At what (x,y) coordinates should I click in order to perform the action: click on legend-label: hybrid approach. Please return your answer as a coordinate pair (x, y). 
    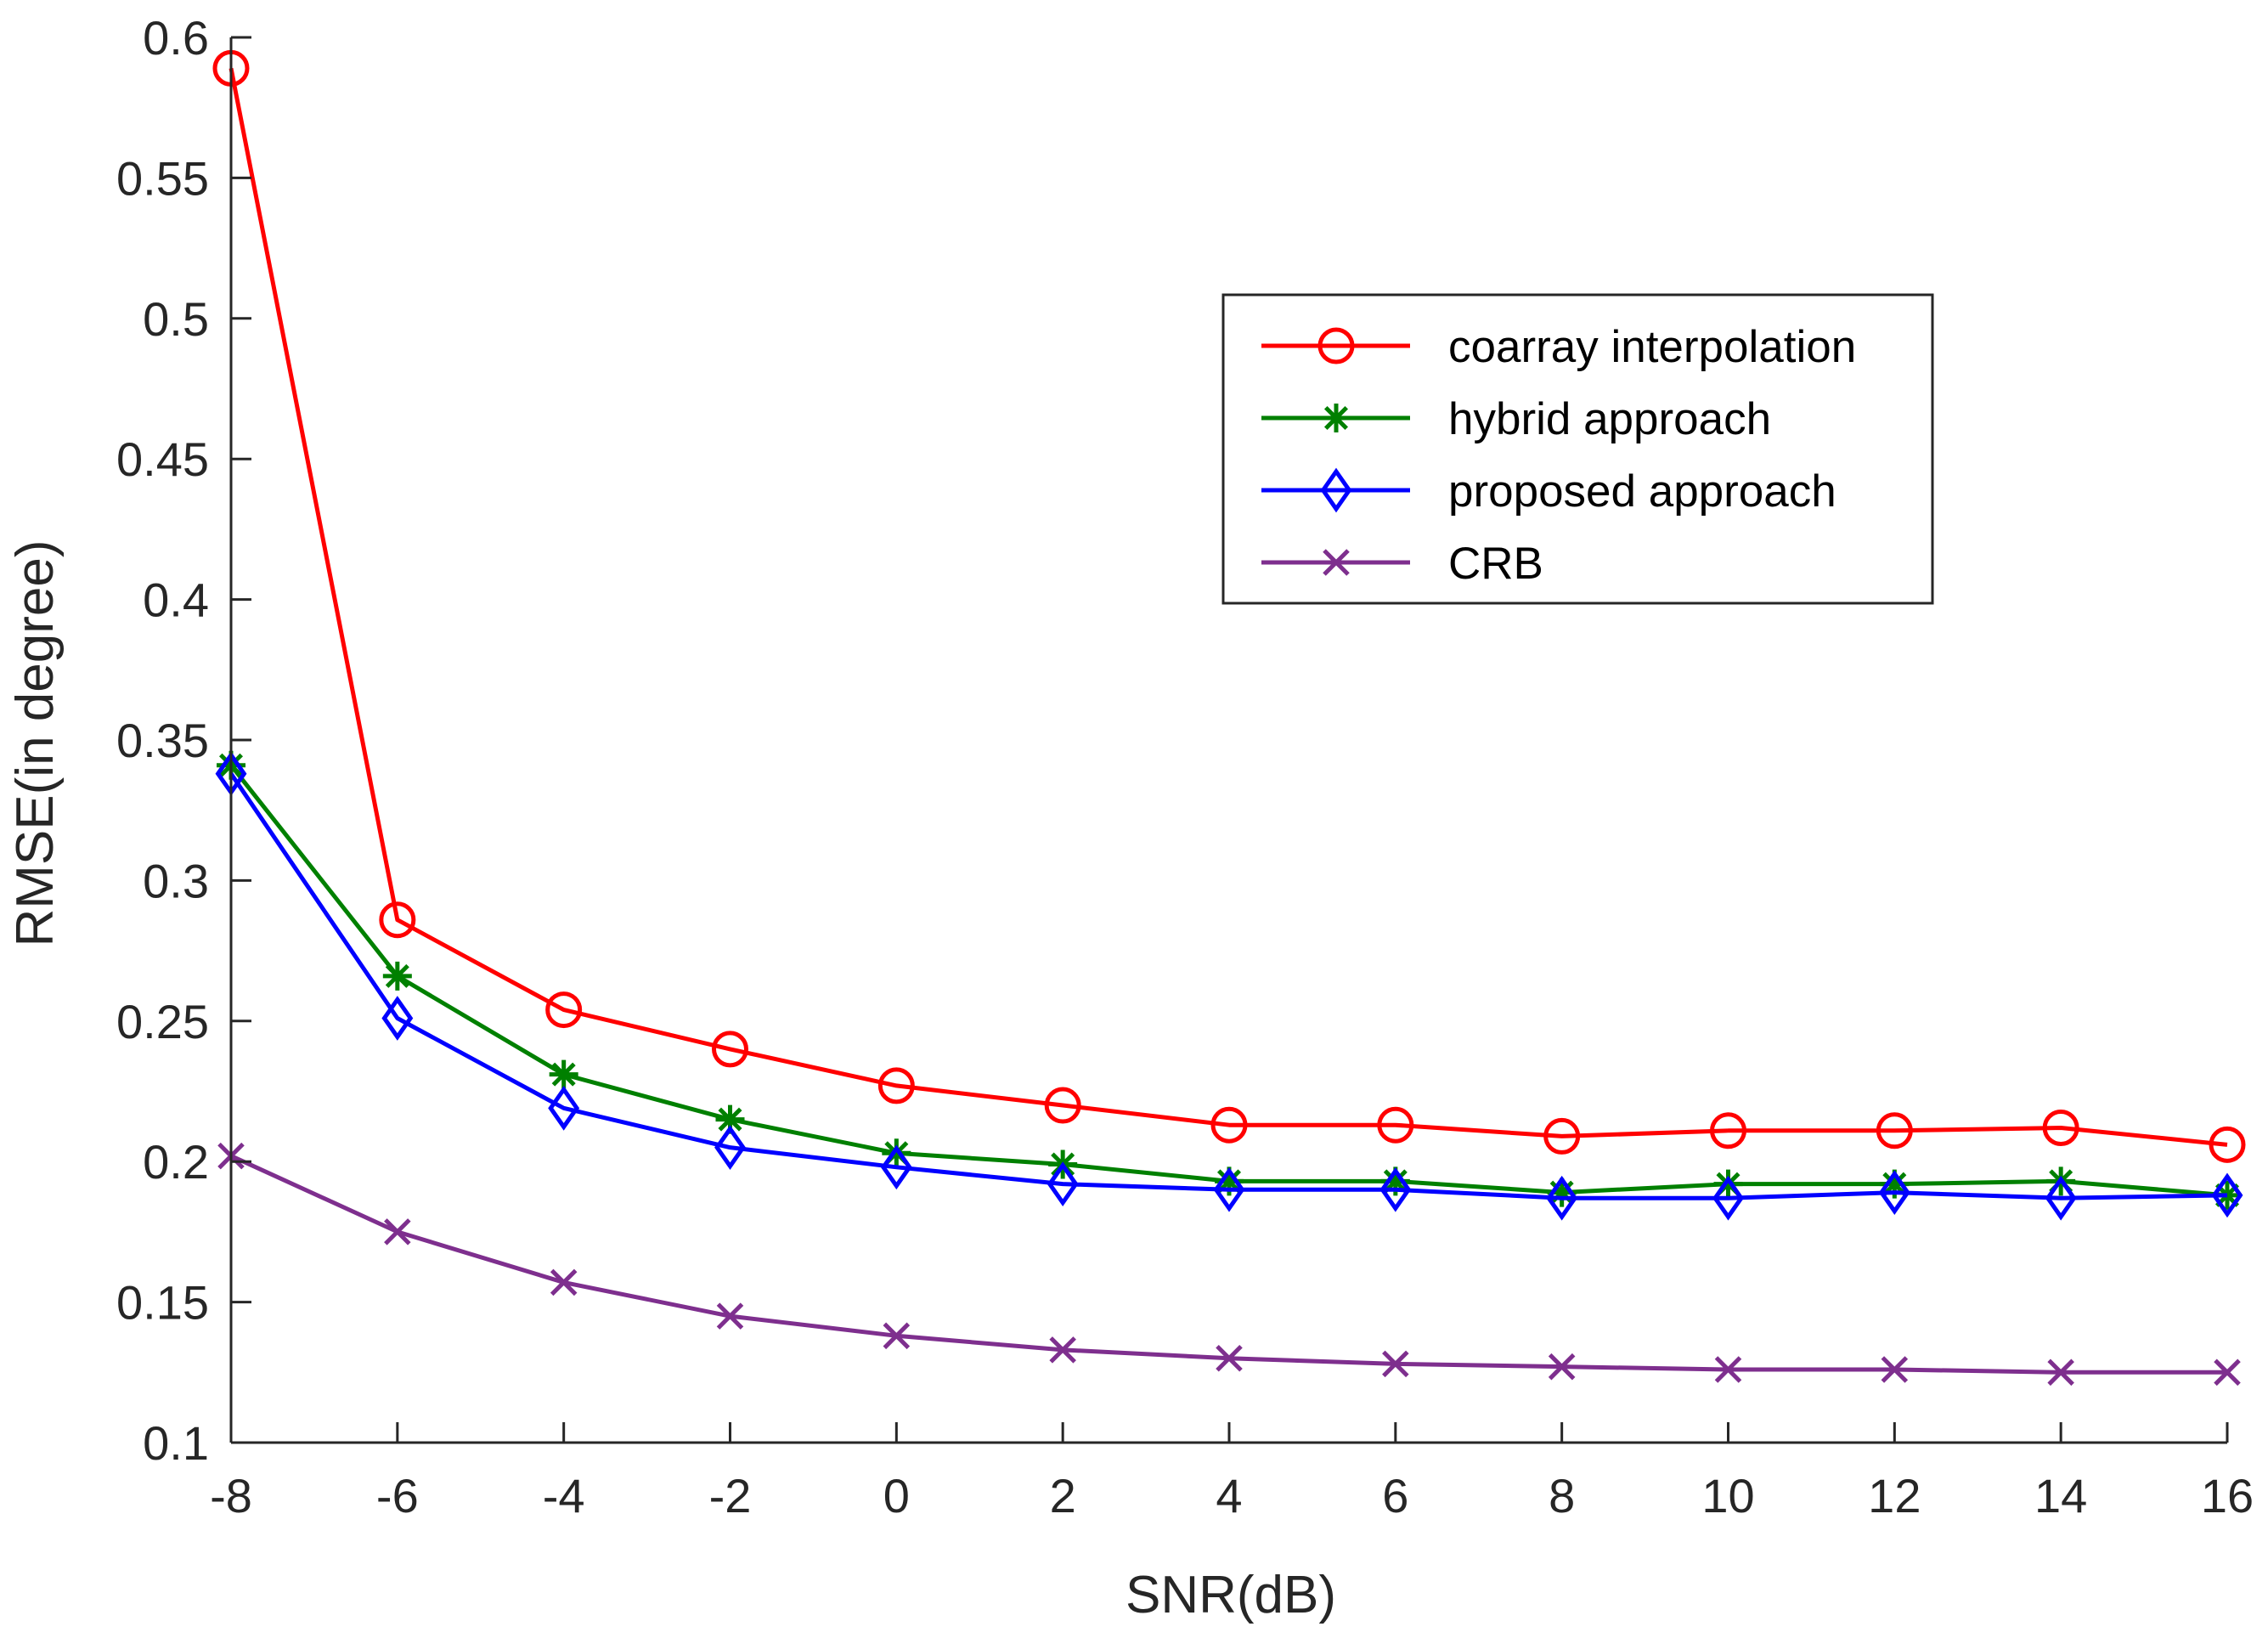
    Looking at the image, I should click on (1609, 419).